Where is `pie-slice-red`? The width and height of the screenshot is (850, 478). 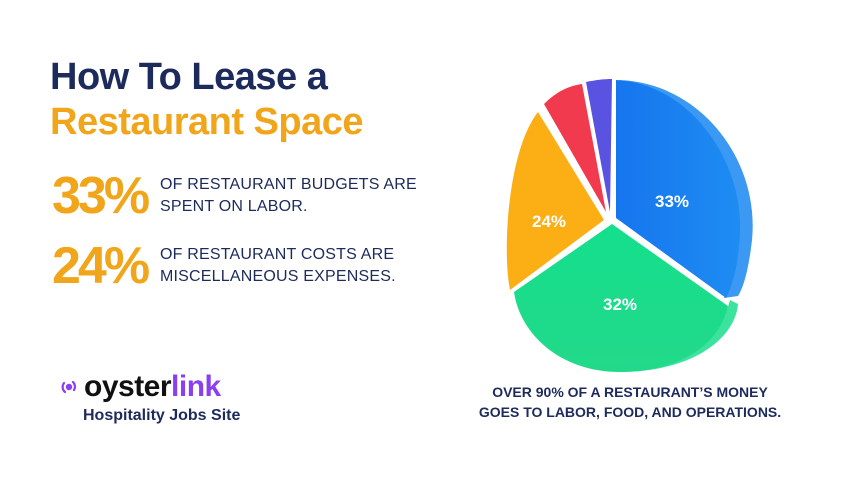 pie-slice-red is located at coordinates (575, 148).